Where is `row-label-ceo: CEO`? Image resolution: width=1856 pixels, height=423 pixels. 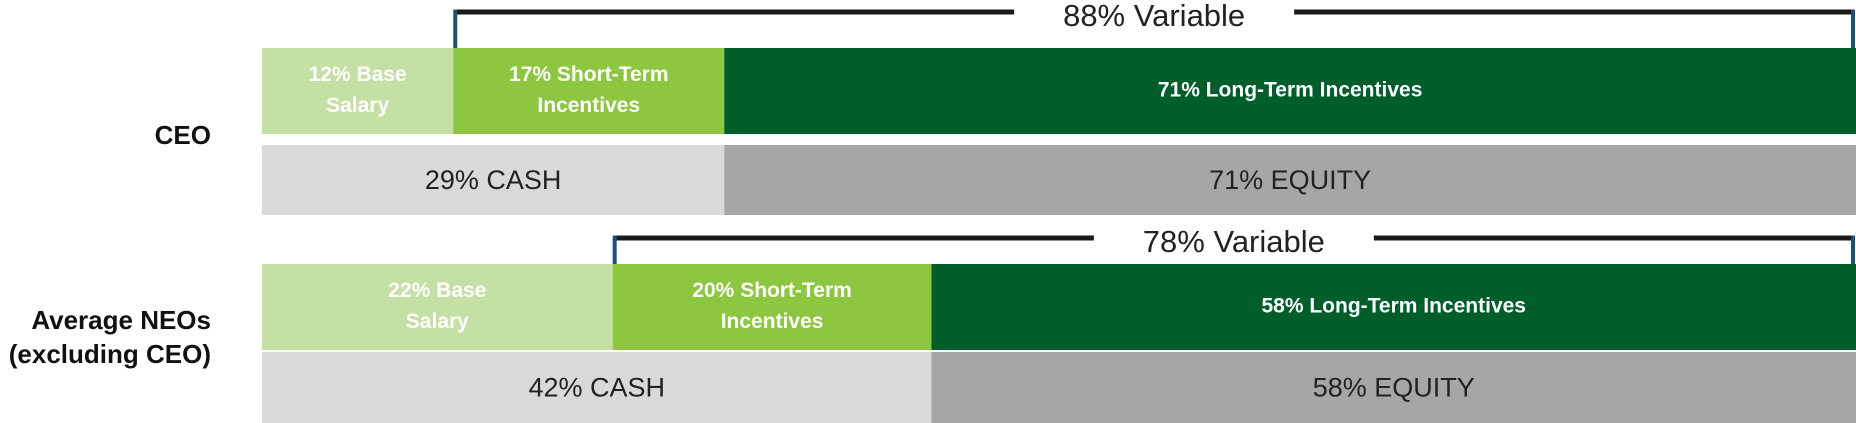 row-label-ceo: CEO is located at coordinates (183, 135).